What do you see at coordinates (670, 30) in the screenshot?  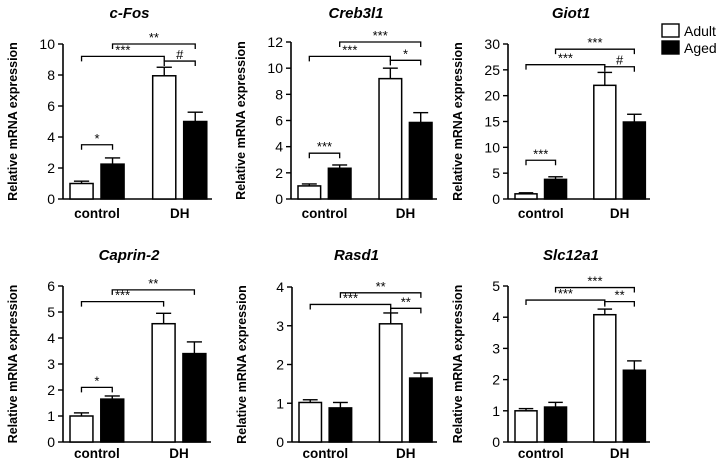 I see `legend-swatch-adult` at bounding box center [670, 30].